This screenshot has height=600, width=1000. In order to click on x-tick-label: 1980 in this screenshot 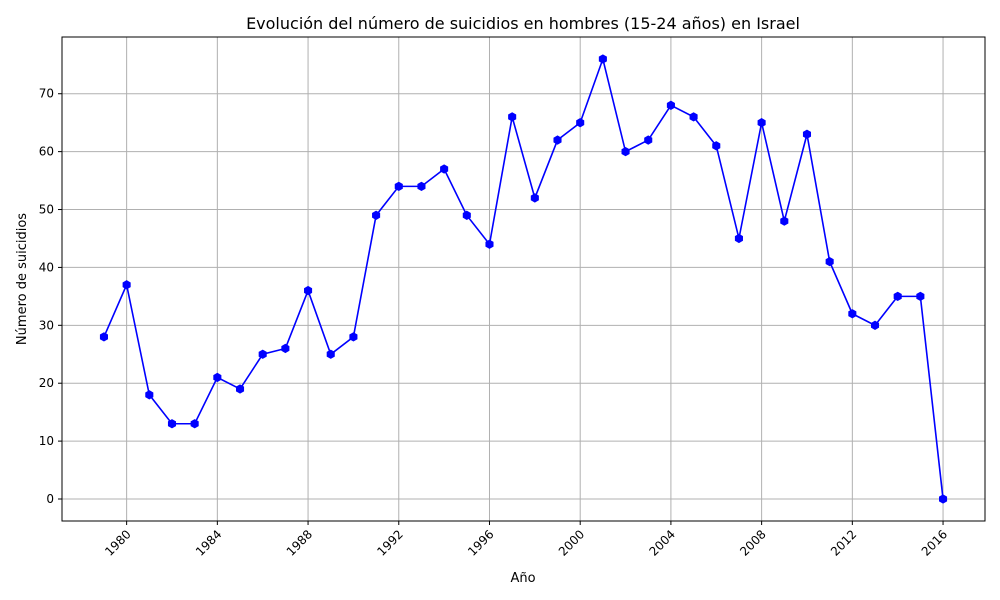, I will do `click(117, 542)`.